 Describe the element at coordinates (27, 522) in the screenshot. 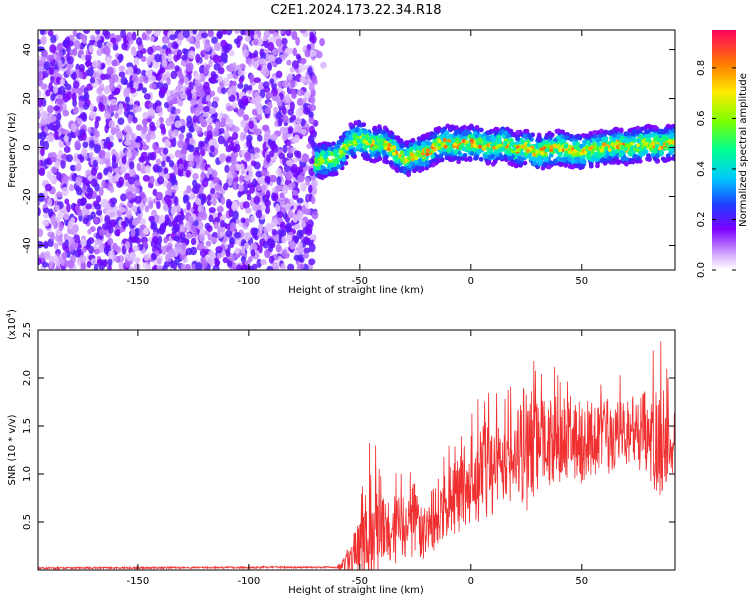

I see `y-tick-label: 0.5` at that location.